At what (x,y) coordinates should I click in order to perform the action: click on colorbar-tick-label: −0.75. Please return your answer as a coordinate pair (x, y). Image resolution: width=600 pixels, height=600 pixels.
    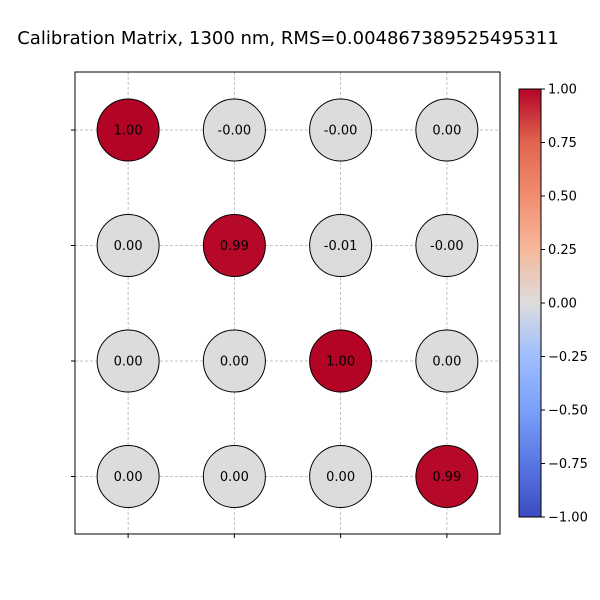
    Looking at the image, I should click on (568, 464).